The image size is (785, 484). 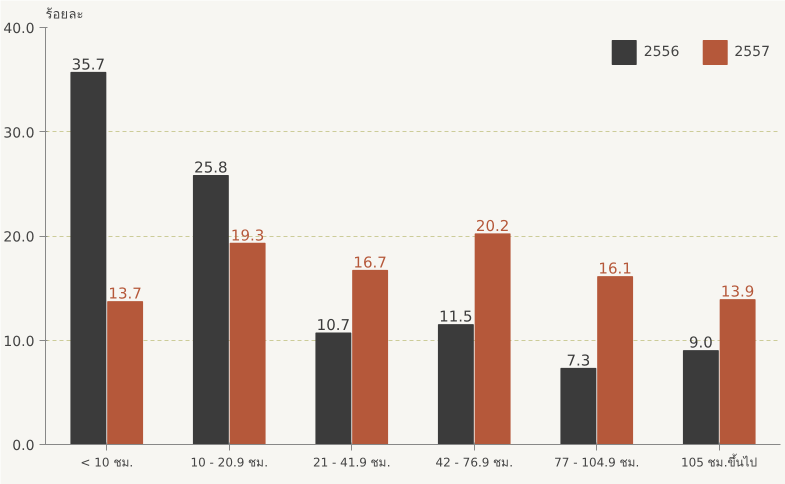 I want to click on data-label: 9.0, so click(x=700, y=343).